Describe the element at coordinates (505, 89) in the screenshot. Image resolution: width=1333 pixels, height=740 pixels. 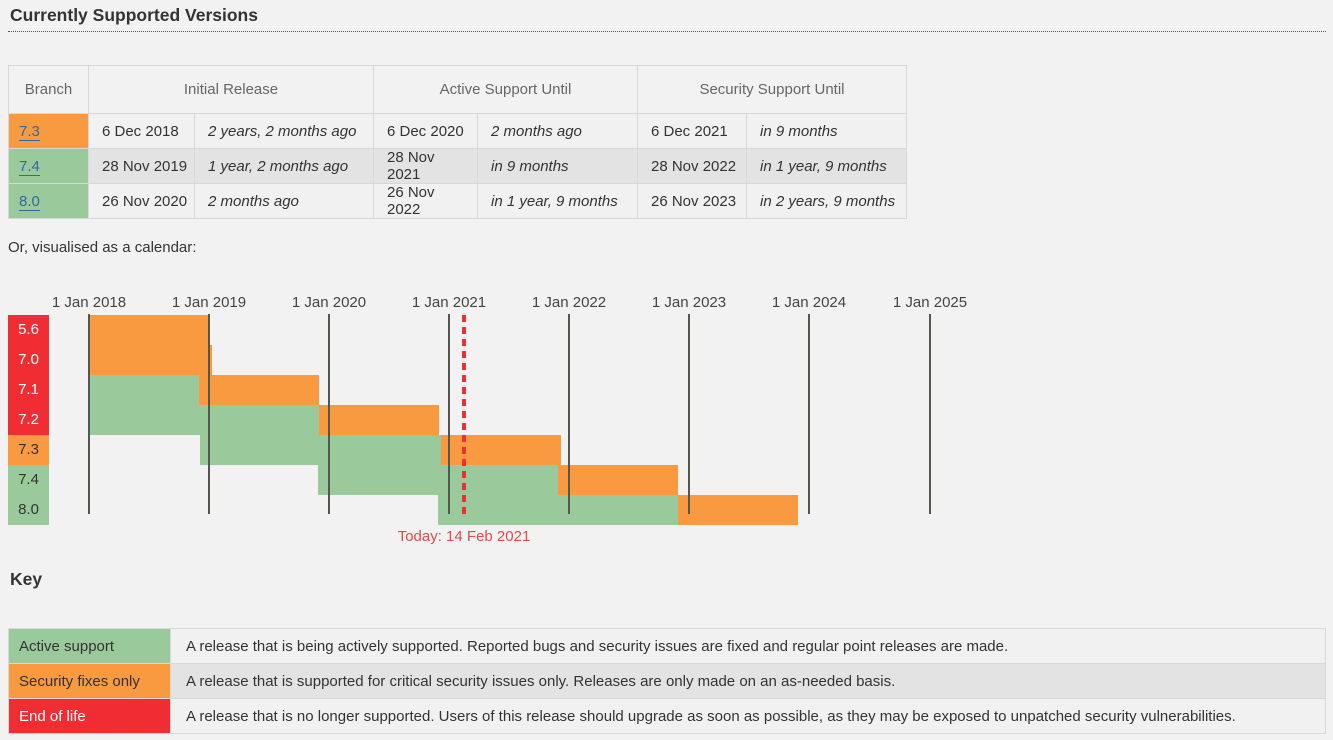
I see `header-active-support-until: Active Support Until` at that location.